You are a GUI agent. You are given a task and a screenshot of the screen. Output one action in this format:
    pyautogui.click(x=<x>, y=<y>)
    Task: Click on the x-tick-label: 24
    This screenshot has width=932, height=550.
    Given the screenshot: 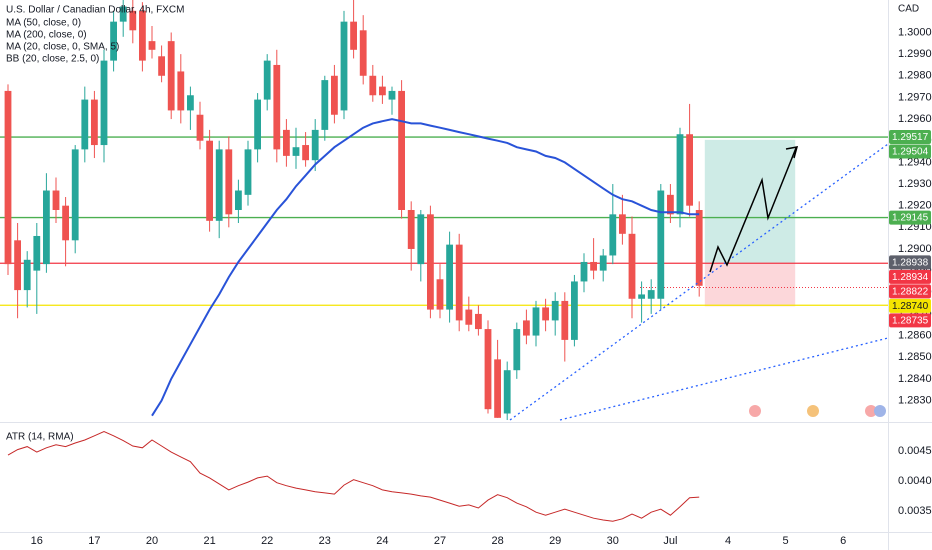 What is the action you would take?
    pyautogui.click(x=382, y=541)
    